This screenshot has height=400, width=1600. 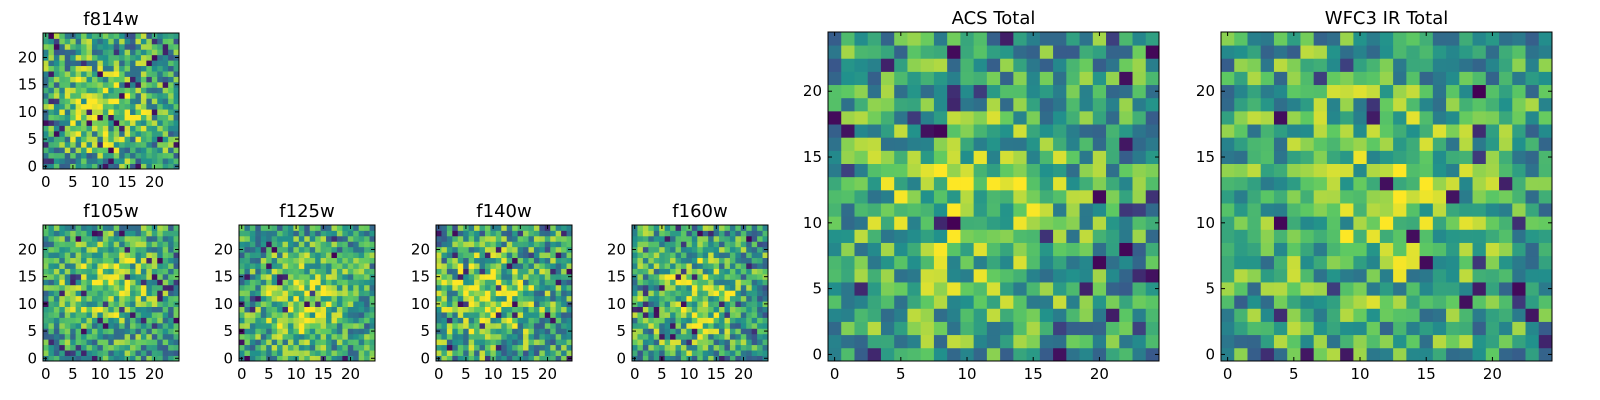 What do you see at coordinates (269, 374) in the screenshot?
I see `x-tick-label: 5` at bounding box center [269, 374].